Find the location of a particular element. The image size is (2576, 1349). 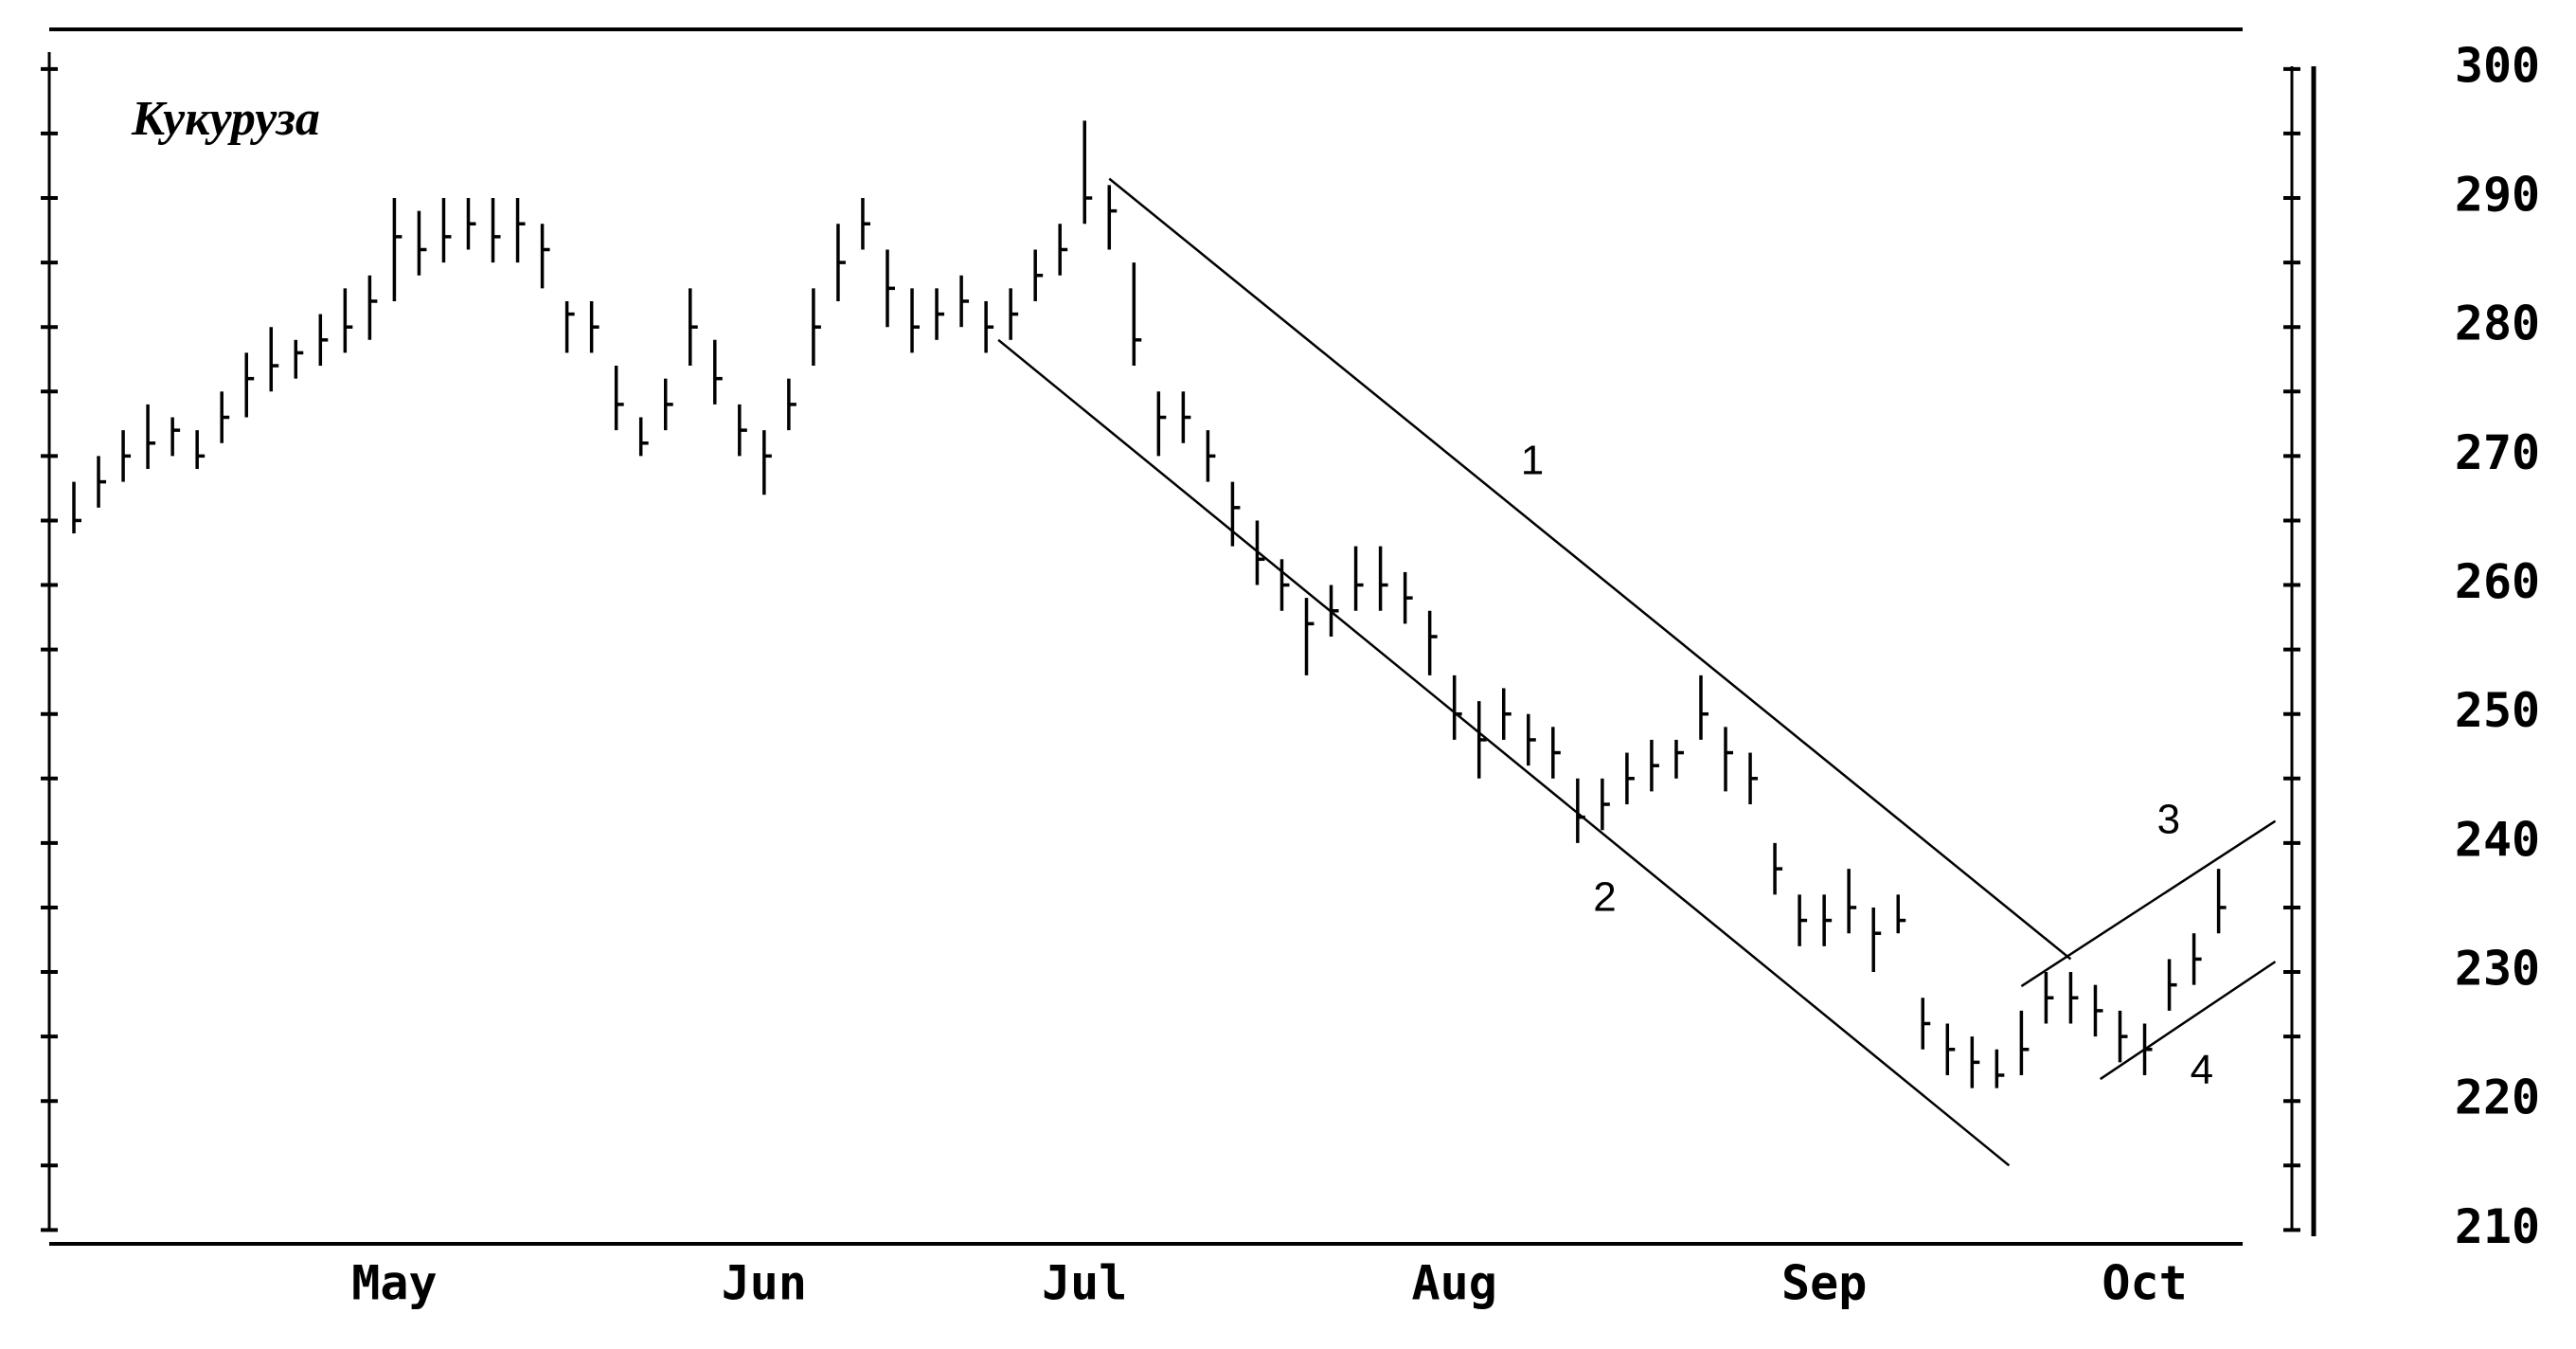

x-tick-label: May is located at coordinates (394, 1283).